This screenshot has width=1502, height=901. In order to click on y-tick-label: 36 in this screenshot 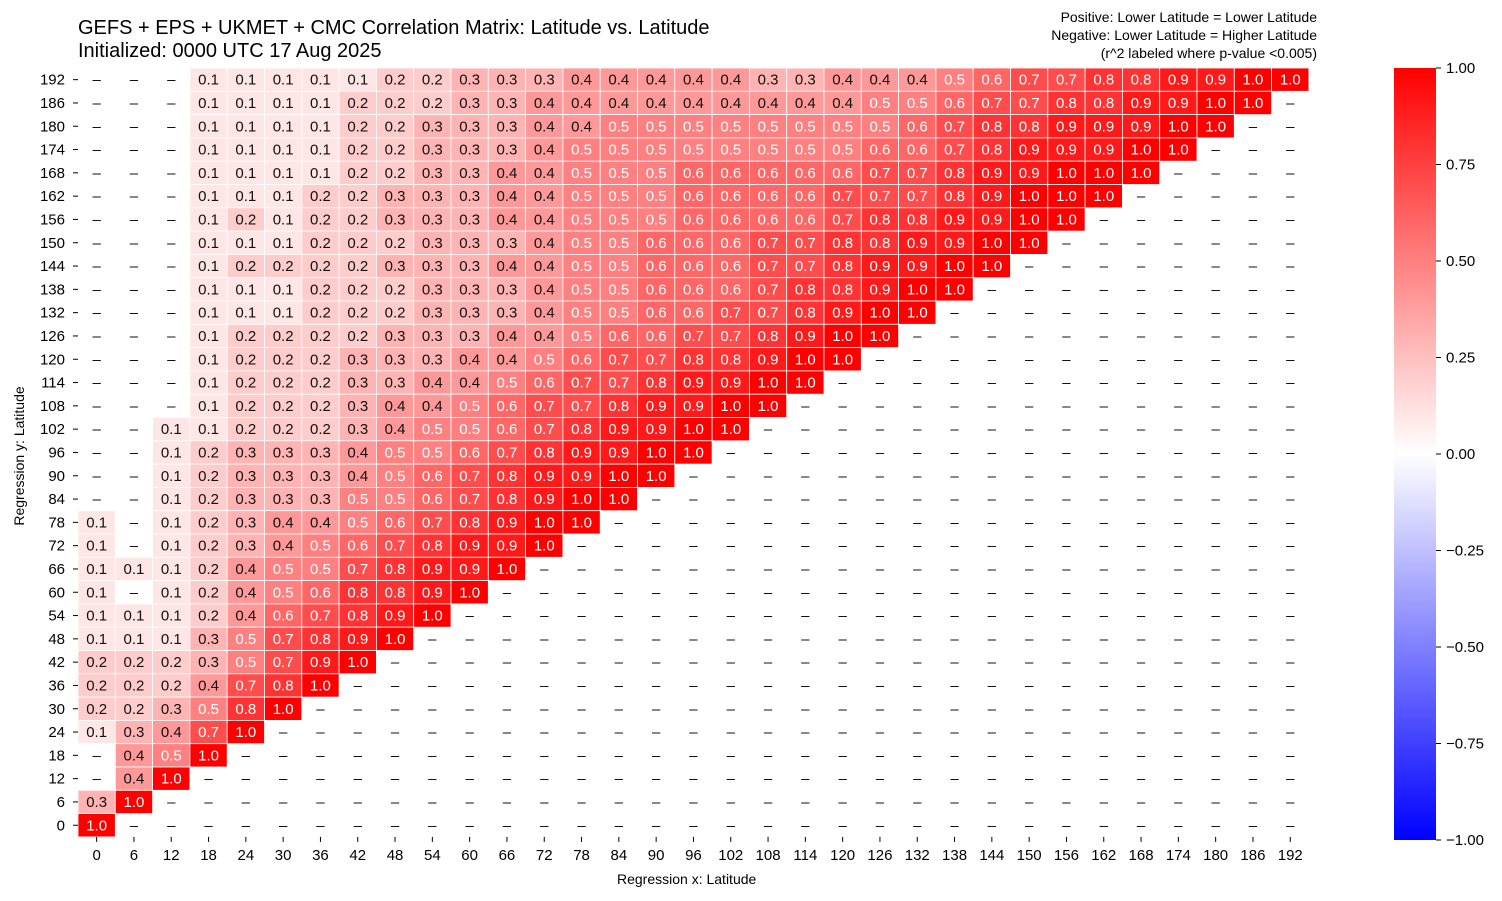, I will do `click(56, 685)`.